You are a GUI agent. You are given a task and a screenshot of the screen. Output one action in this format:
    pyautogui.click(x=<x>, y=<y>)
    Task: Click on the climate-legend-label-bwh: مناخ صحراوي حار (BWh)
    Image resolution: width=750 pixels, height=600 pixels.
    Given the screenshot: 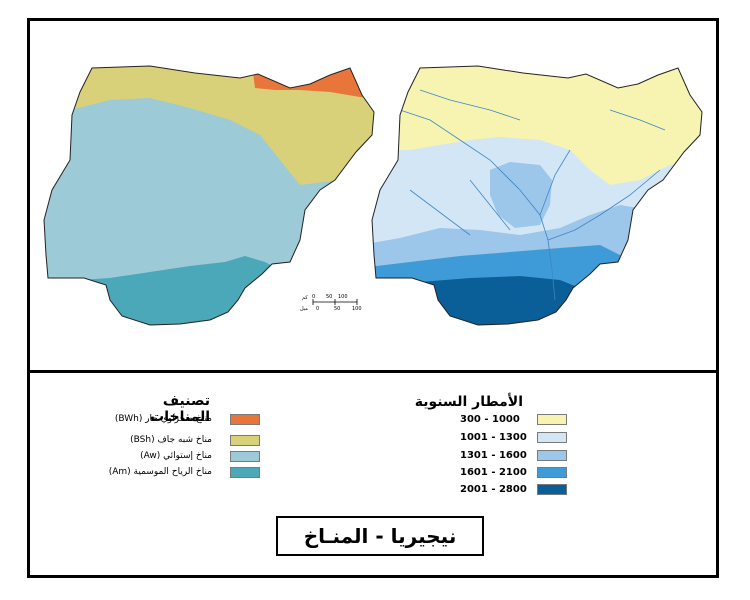 What is the action you would take?
    pyautogui.click(x=163, y=419)
    